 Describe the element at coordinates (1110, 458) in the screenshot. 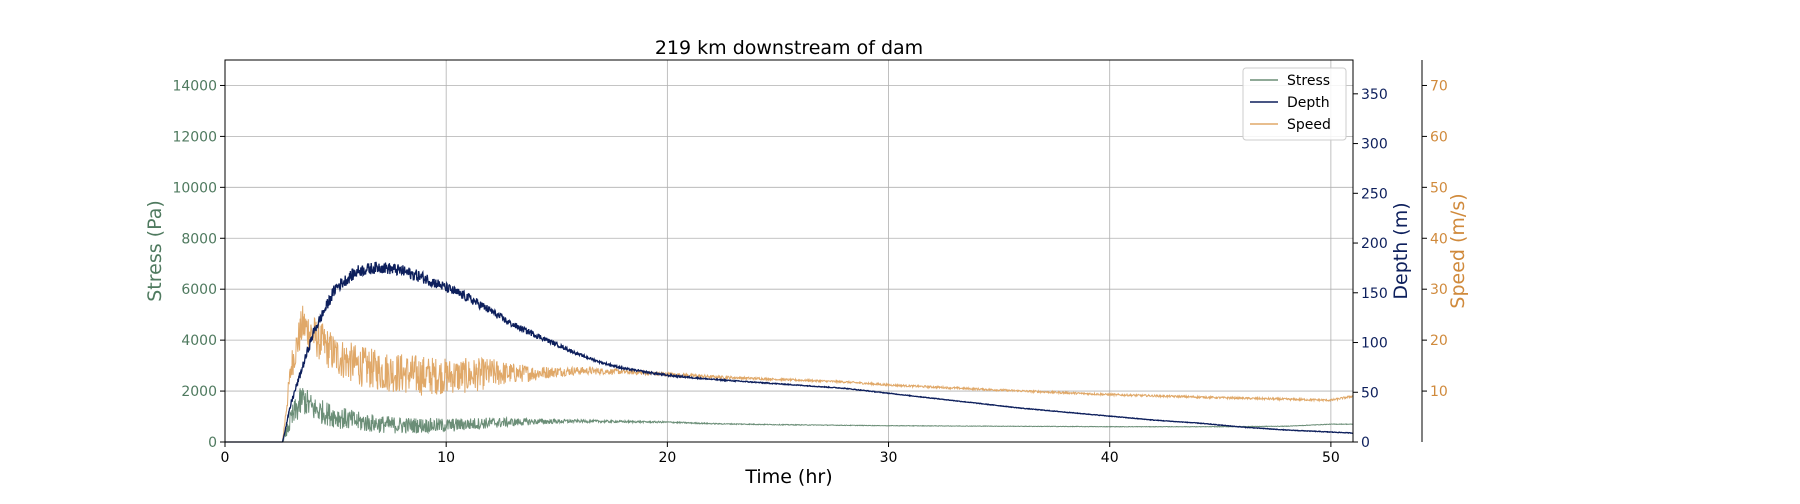

I see `x-tick-label: 40` at that location.